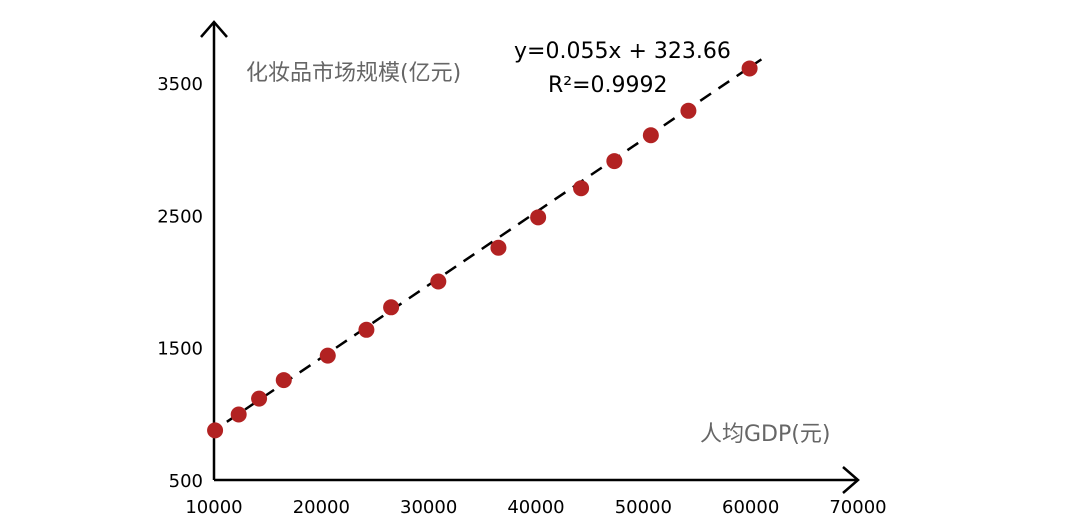 This screenshot has width=1080, height=523. What do you see at coordinates (186, 481) in the screenshot?
I see `y-tick-label: 500` at bounding box center [186, 481].